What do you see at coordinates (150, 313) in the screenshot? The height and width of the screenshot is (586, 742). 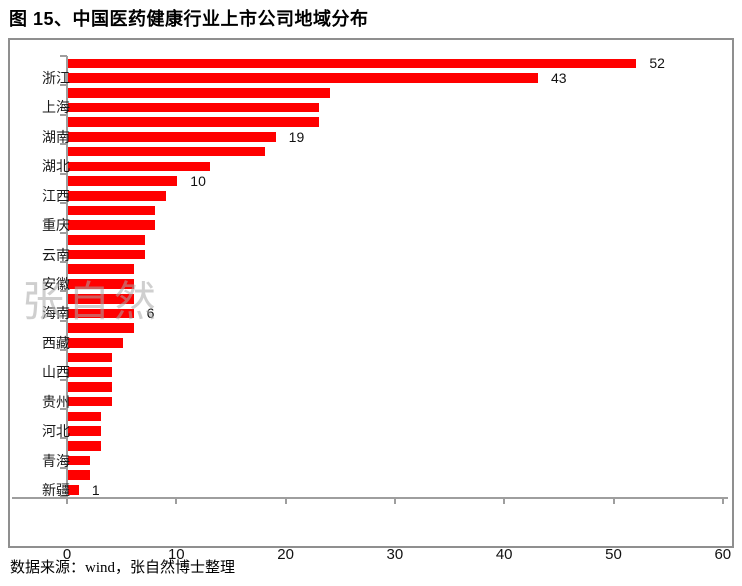 I see `bar-data-label: 6` at bounding box center [150, 313].